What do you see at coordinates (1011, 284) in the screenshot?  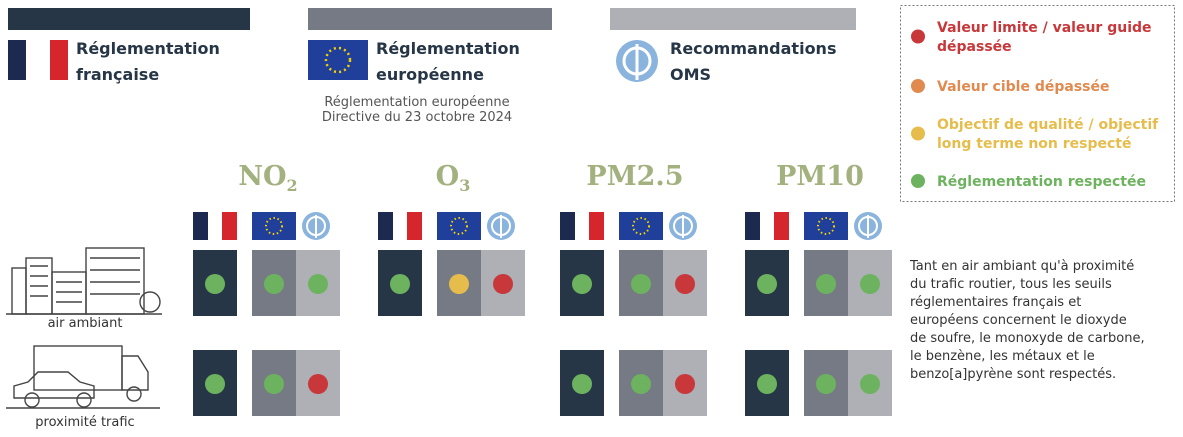 I see `description-line: du trafic routier, tous les seuils` at bounding box center [1011, 284].